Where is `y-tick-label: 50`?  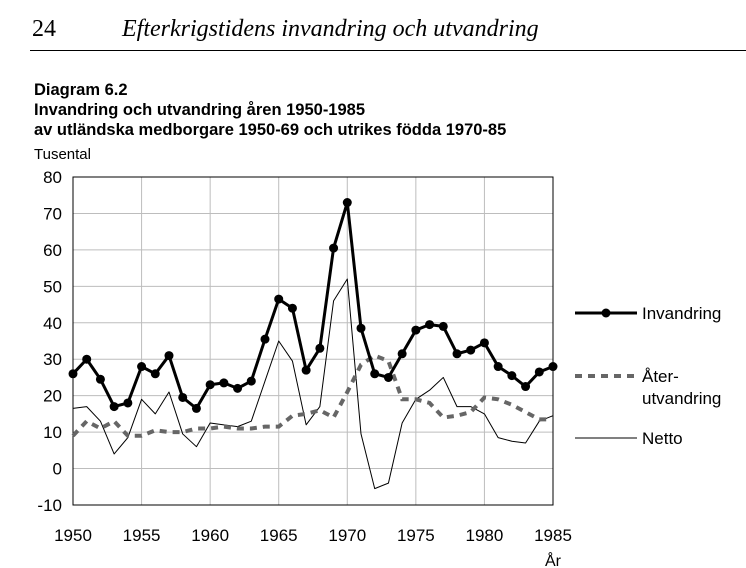
y-tick-label: 50 is located at coordinates (52, 286).